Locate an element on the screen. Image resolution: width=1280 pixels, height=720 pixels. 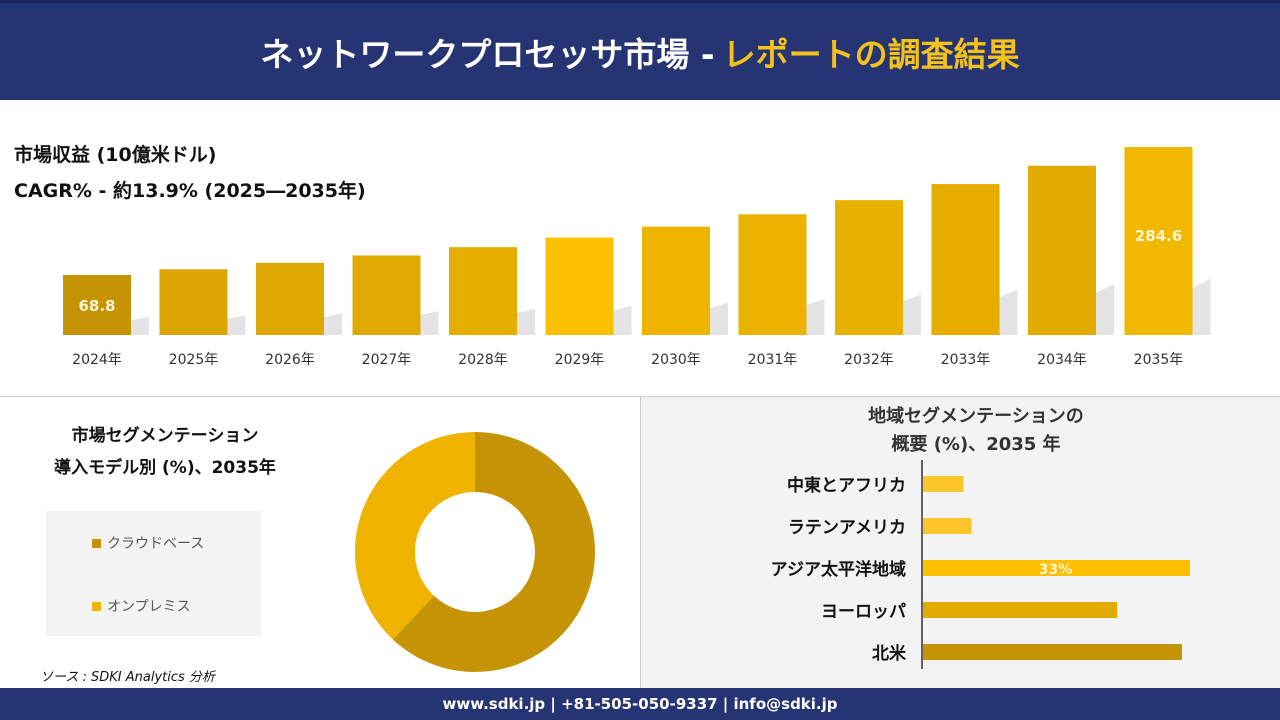
x-tick-label: 2032年 is located at coordinates (869, 360).